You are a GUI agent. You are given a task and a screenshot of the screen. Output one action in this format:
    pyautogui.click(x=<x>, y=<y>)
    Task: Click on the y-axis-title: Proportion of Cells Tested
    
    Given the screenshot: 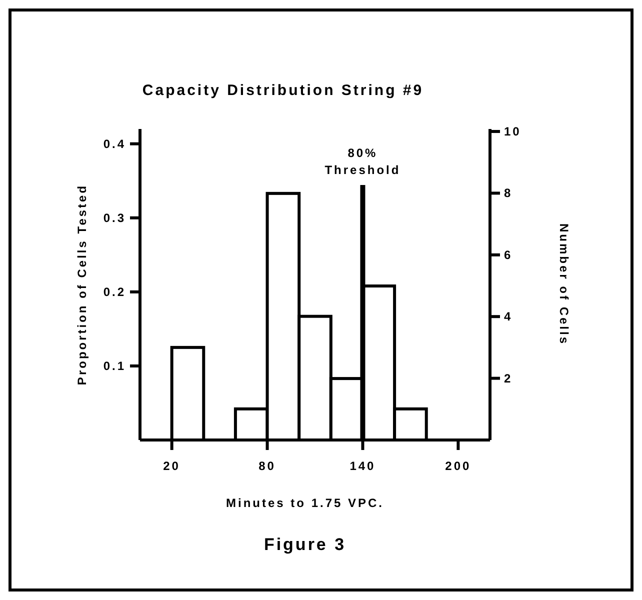 What is the action you would take?
    pyautogui.click(x=82, y=285)
    